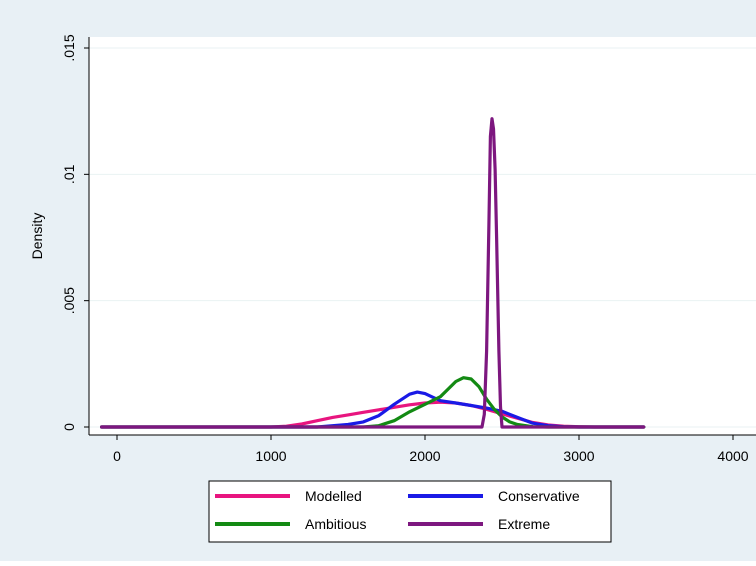 The image size is (756, 566). Describe the element at coordinates (335, 524) in the screenshot. I see `legend-label-ambitious: Ambitious` at that location.